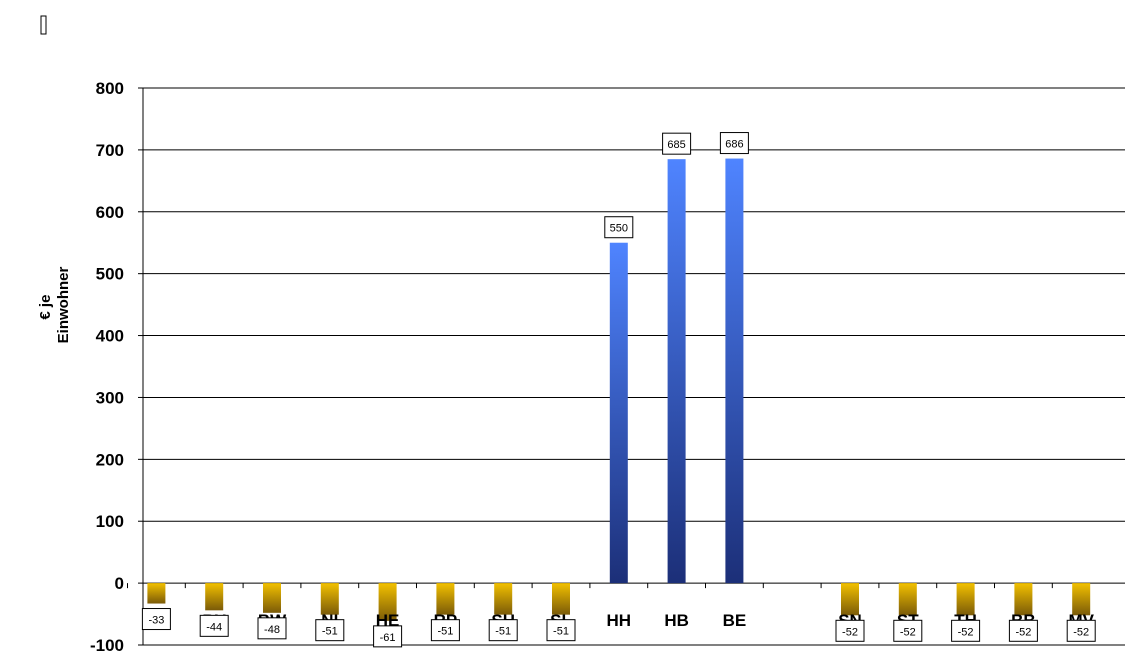 This screenshot has width=1125, height=653. I want to click on bar-st, so click(907, 599).